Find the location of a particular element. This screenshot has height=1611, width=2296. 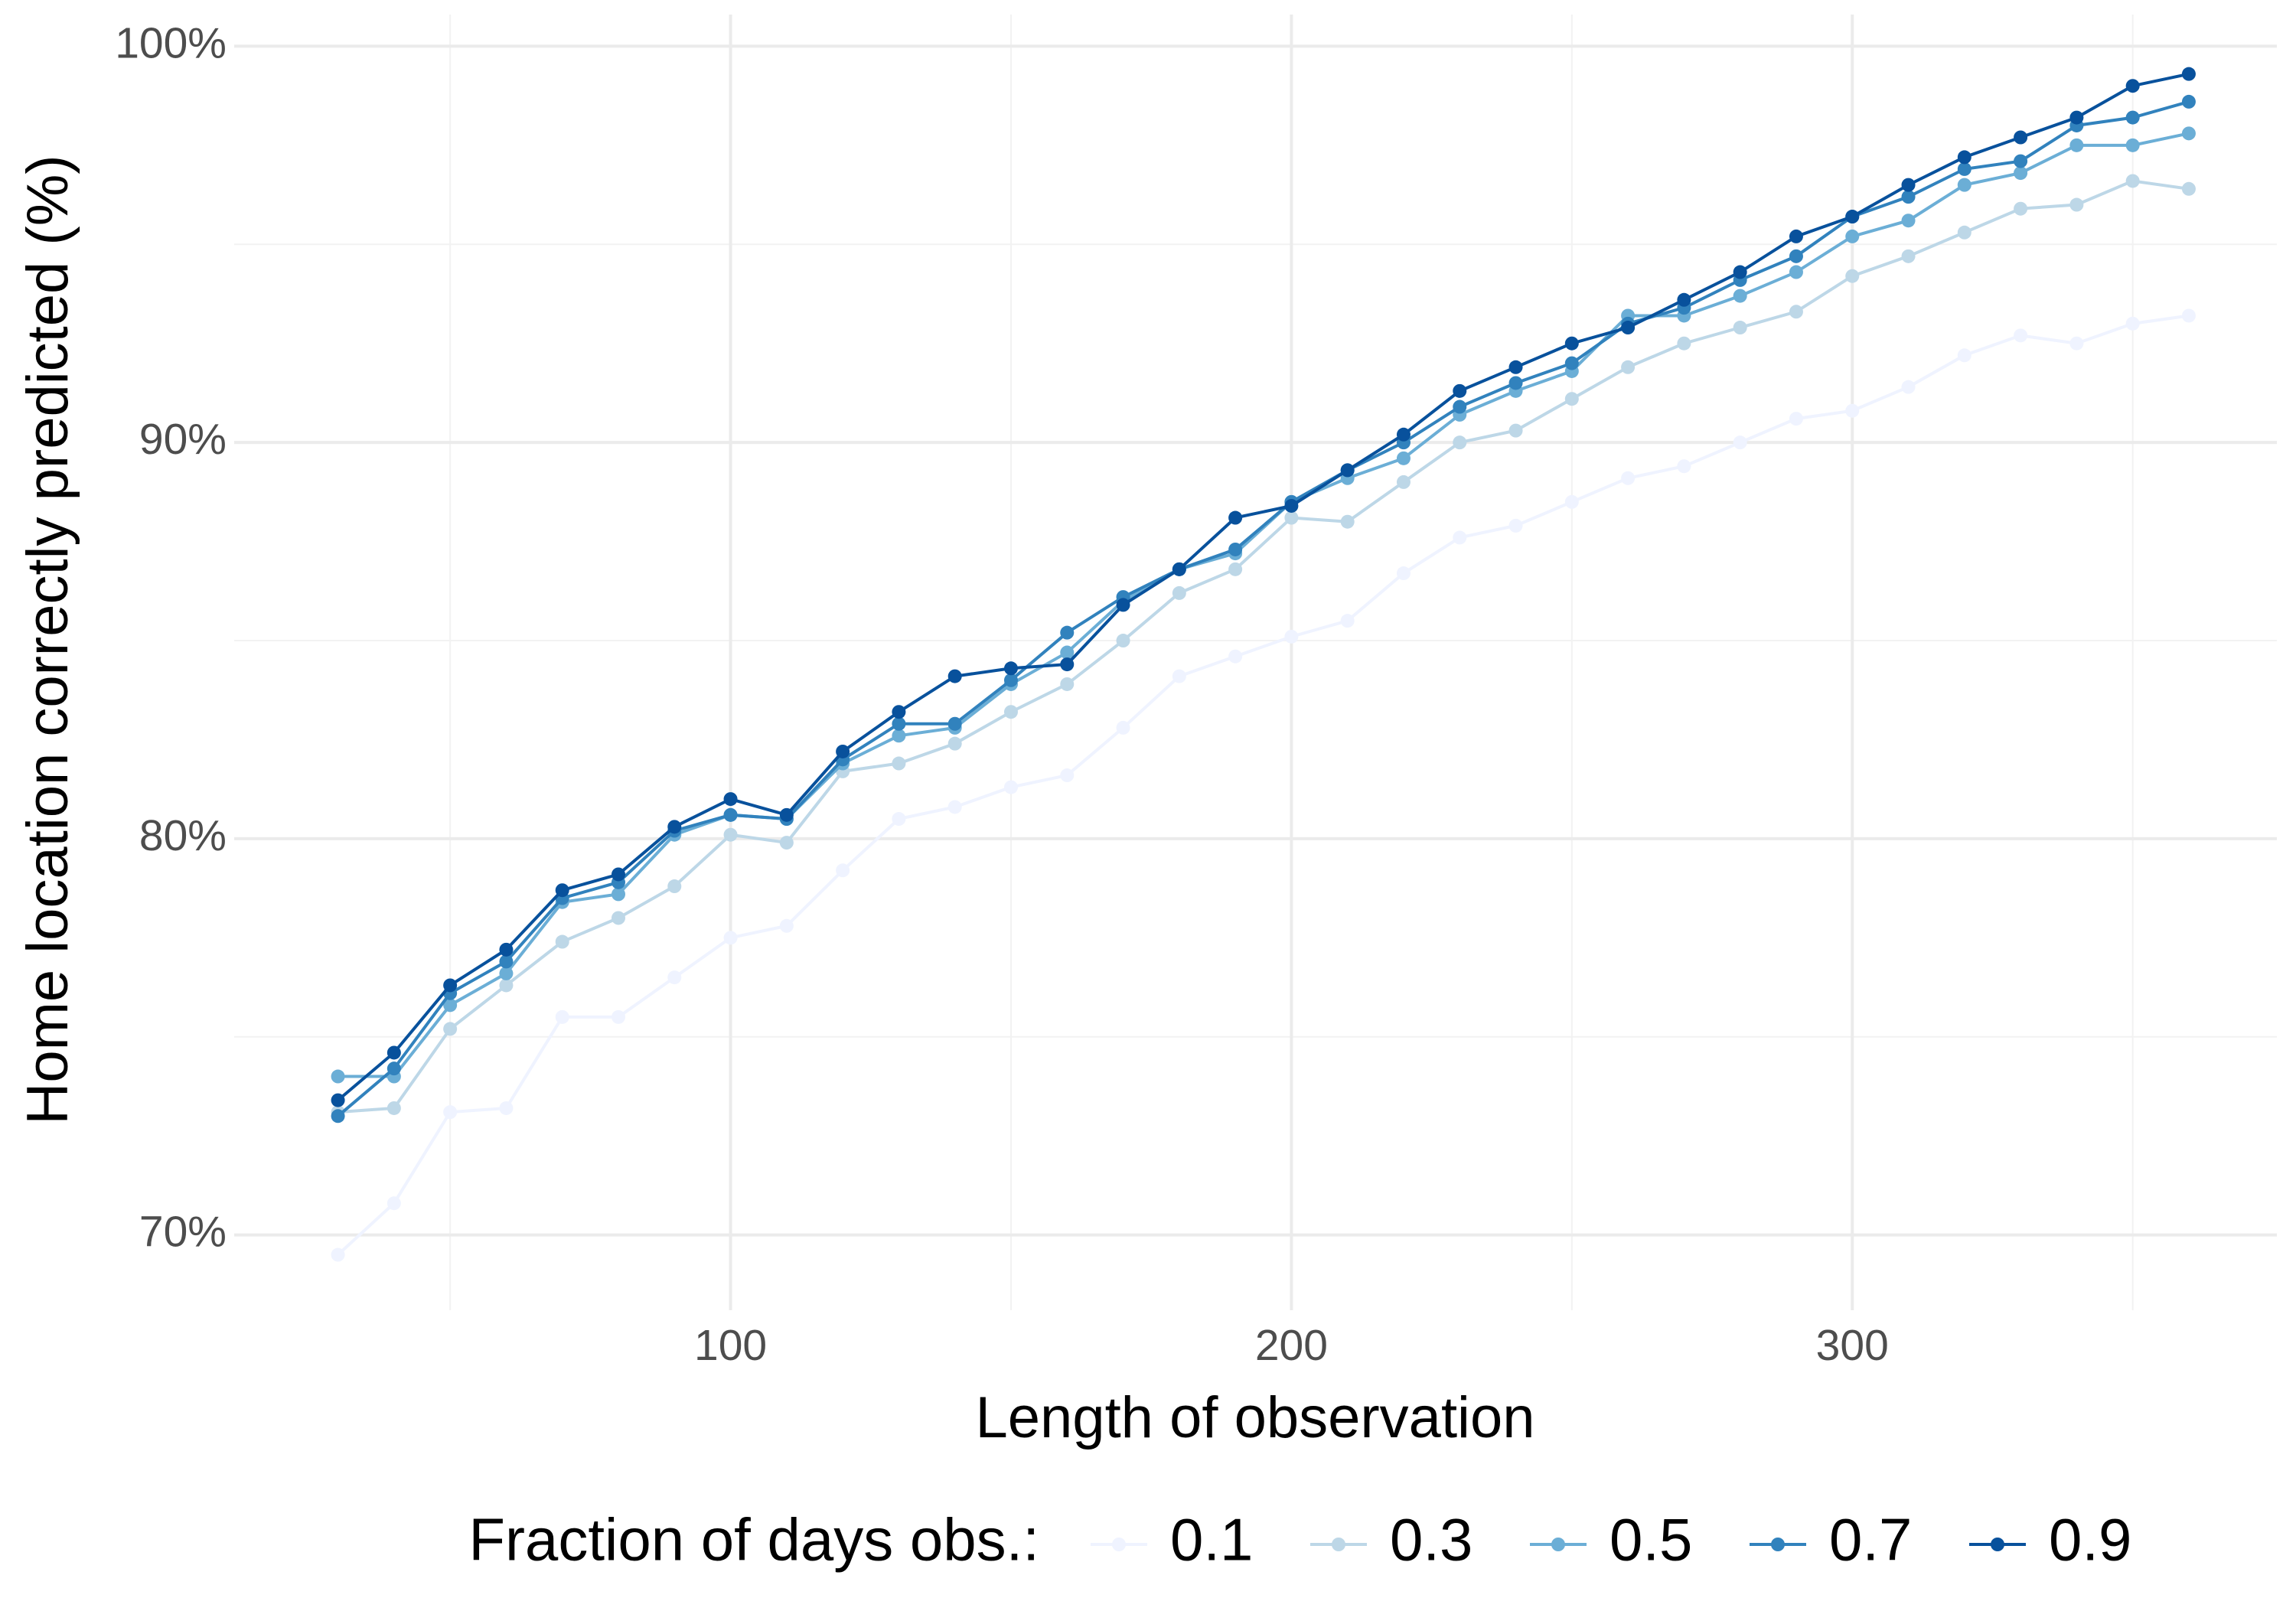

y-axis-title: Home location correctly predicted (%) is located at coordinates (47, 639).